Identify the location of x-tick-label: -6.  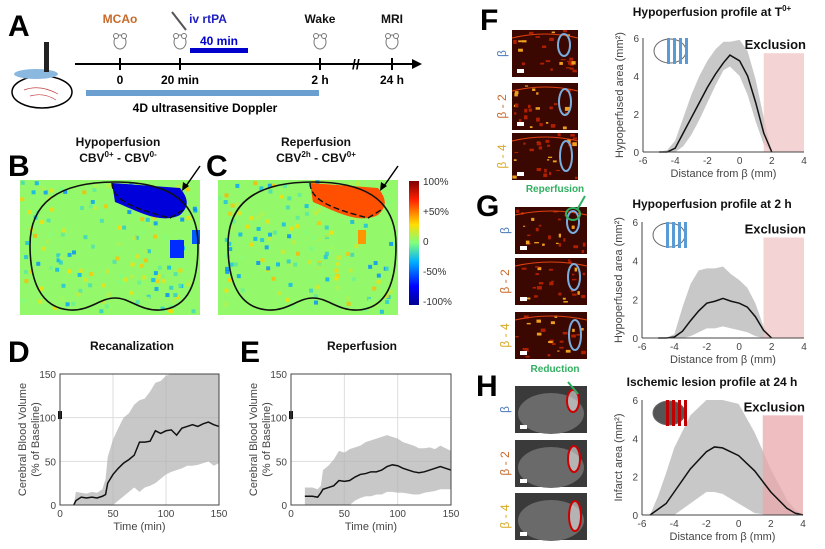
(642, 524).